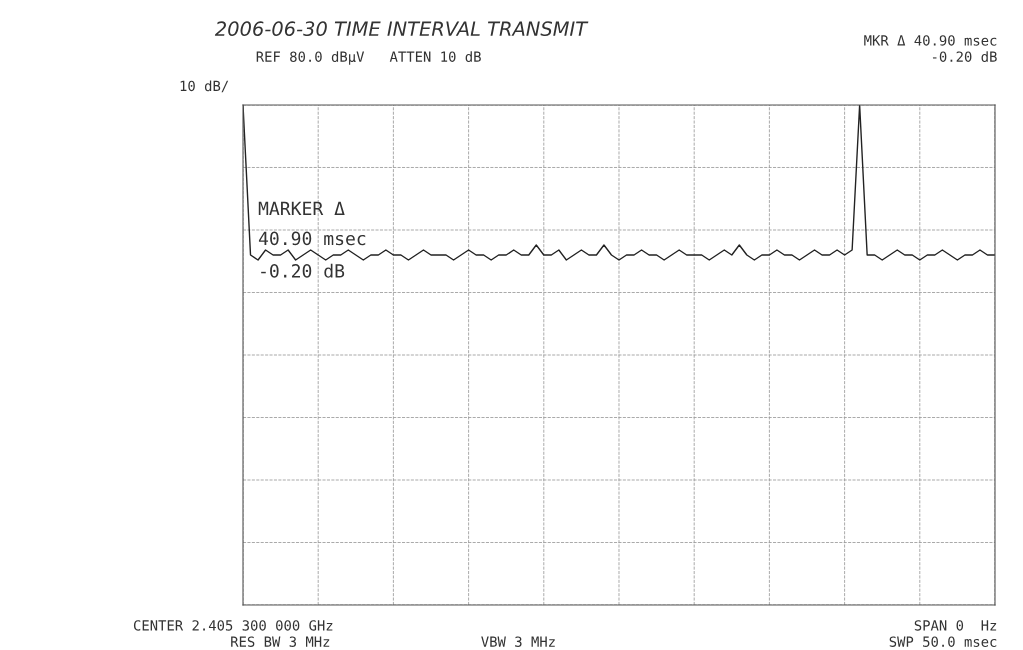 Image resolution: width=1023 pixels, height=650 pixels. I want to click on text: MKR Δ 40.90 msec, so click(930, 40).